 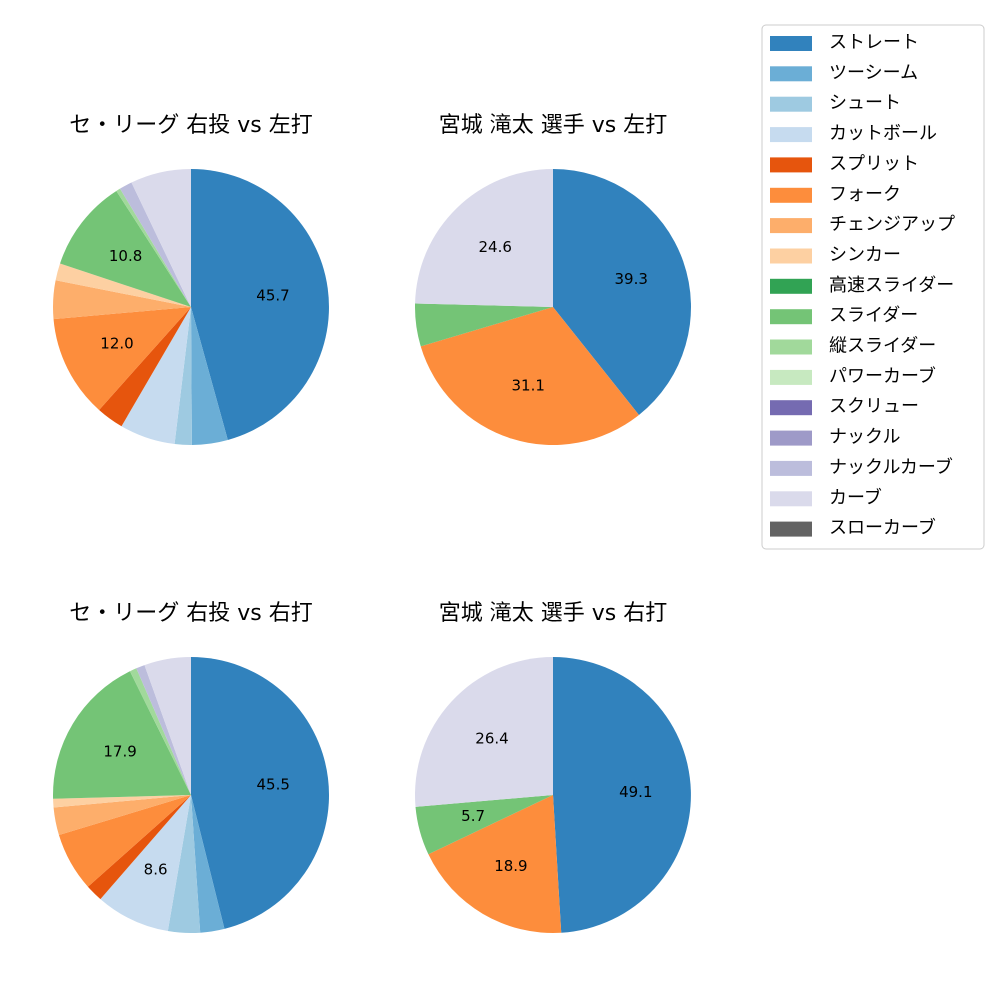 What do you see at coordinates (864, 437) in the screenshot?
I see `legend-label: ナックル` at bounding box center [864, 437].